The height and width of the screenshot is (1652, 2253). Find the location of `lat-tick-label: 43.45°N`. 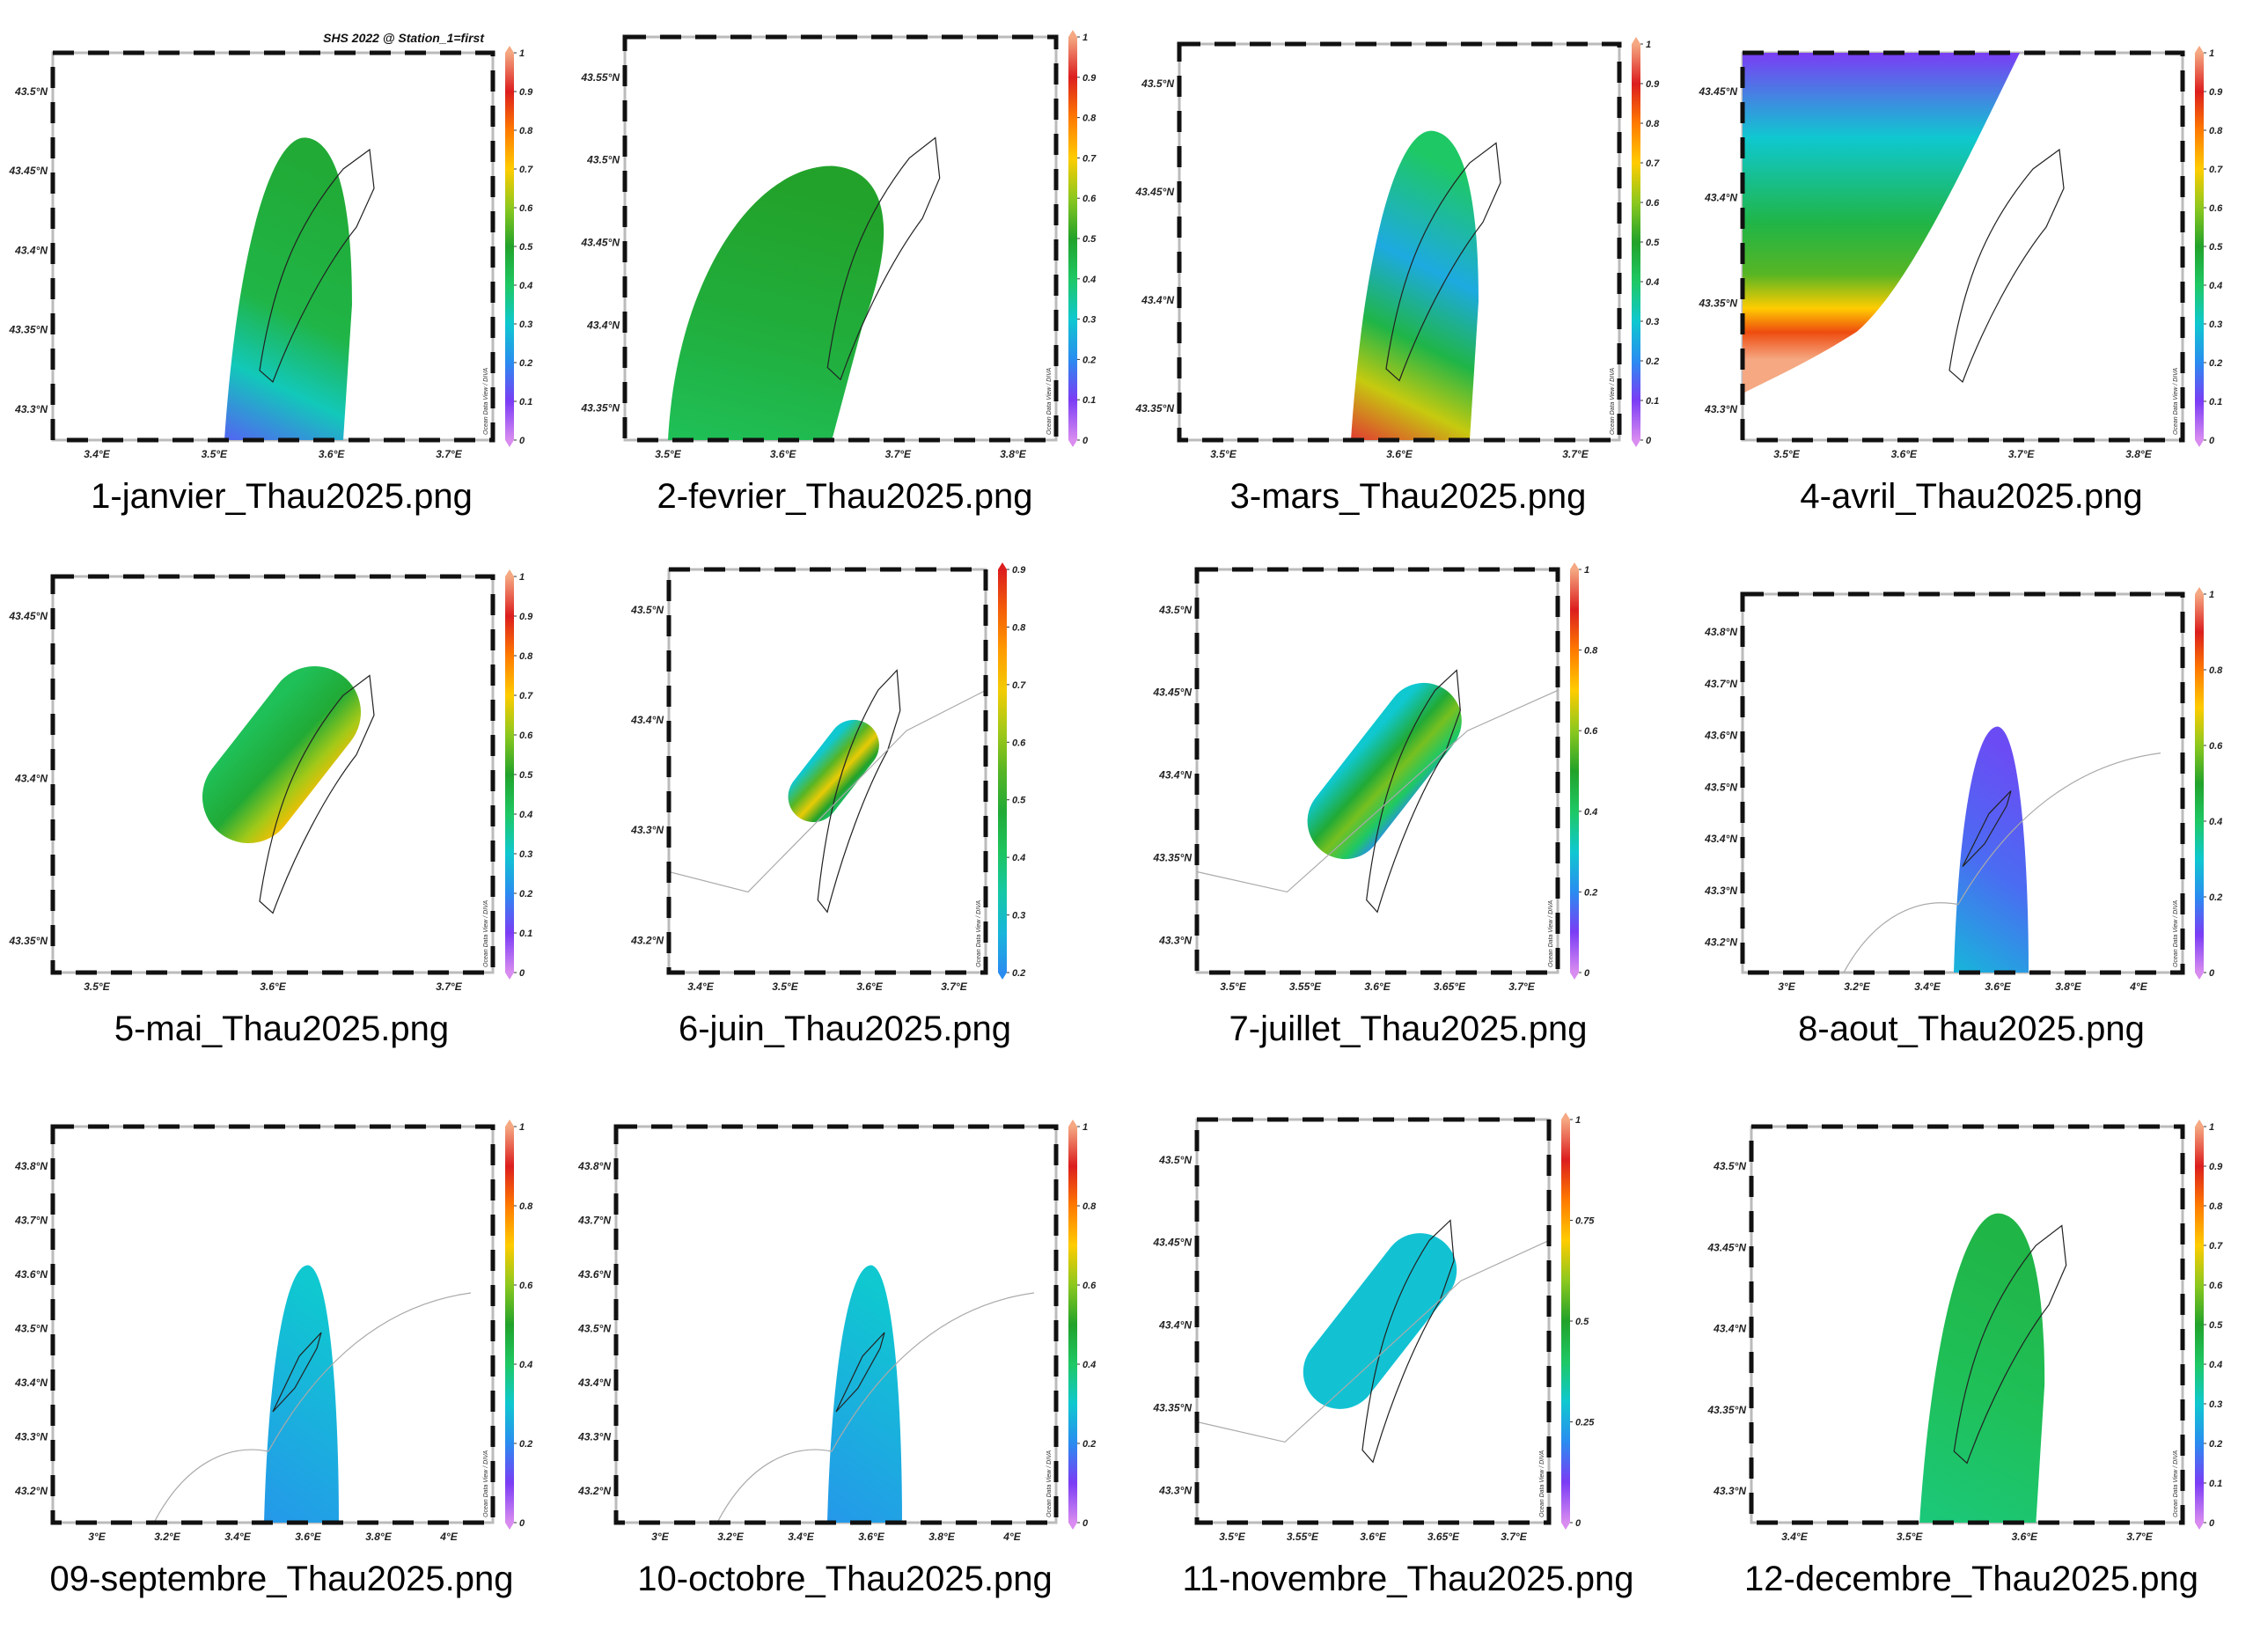

lat-tick-label: 43.45°N is located at coordinates (1173, 692).